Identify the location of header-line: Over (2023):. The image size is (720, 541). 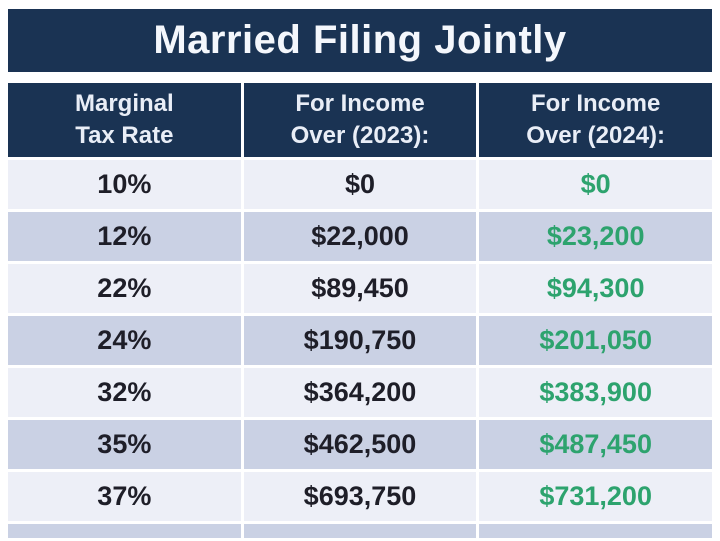
(360, 135).